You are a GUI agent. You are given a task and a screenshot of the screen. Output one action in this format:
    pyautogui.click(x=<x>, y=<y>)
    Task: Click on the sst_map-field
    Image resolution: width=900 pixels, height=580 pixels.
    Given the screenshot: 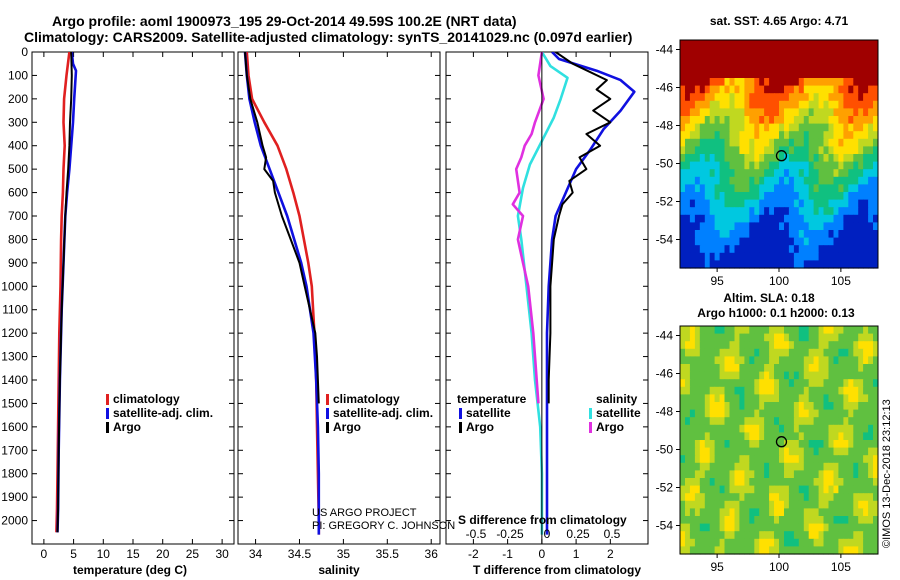 What is the action you would take?
    pyautogui.click(x=779, y=154)
    